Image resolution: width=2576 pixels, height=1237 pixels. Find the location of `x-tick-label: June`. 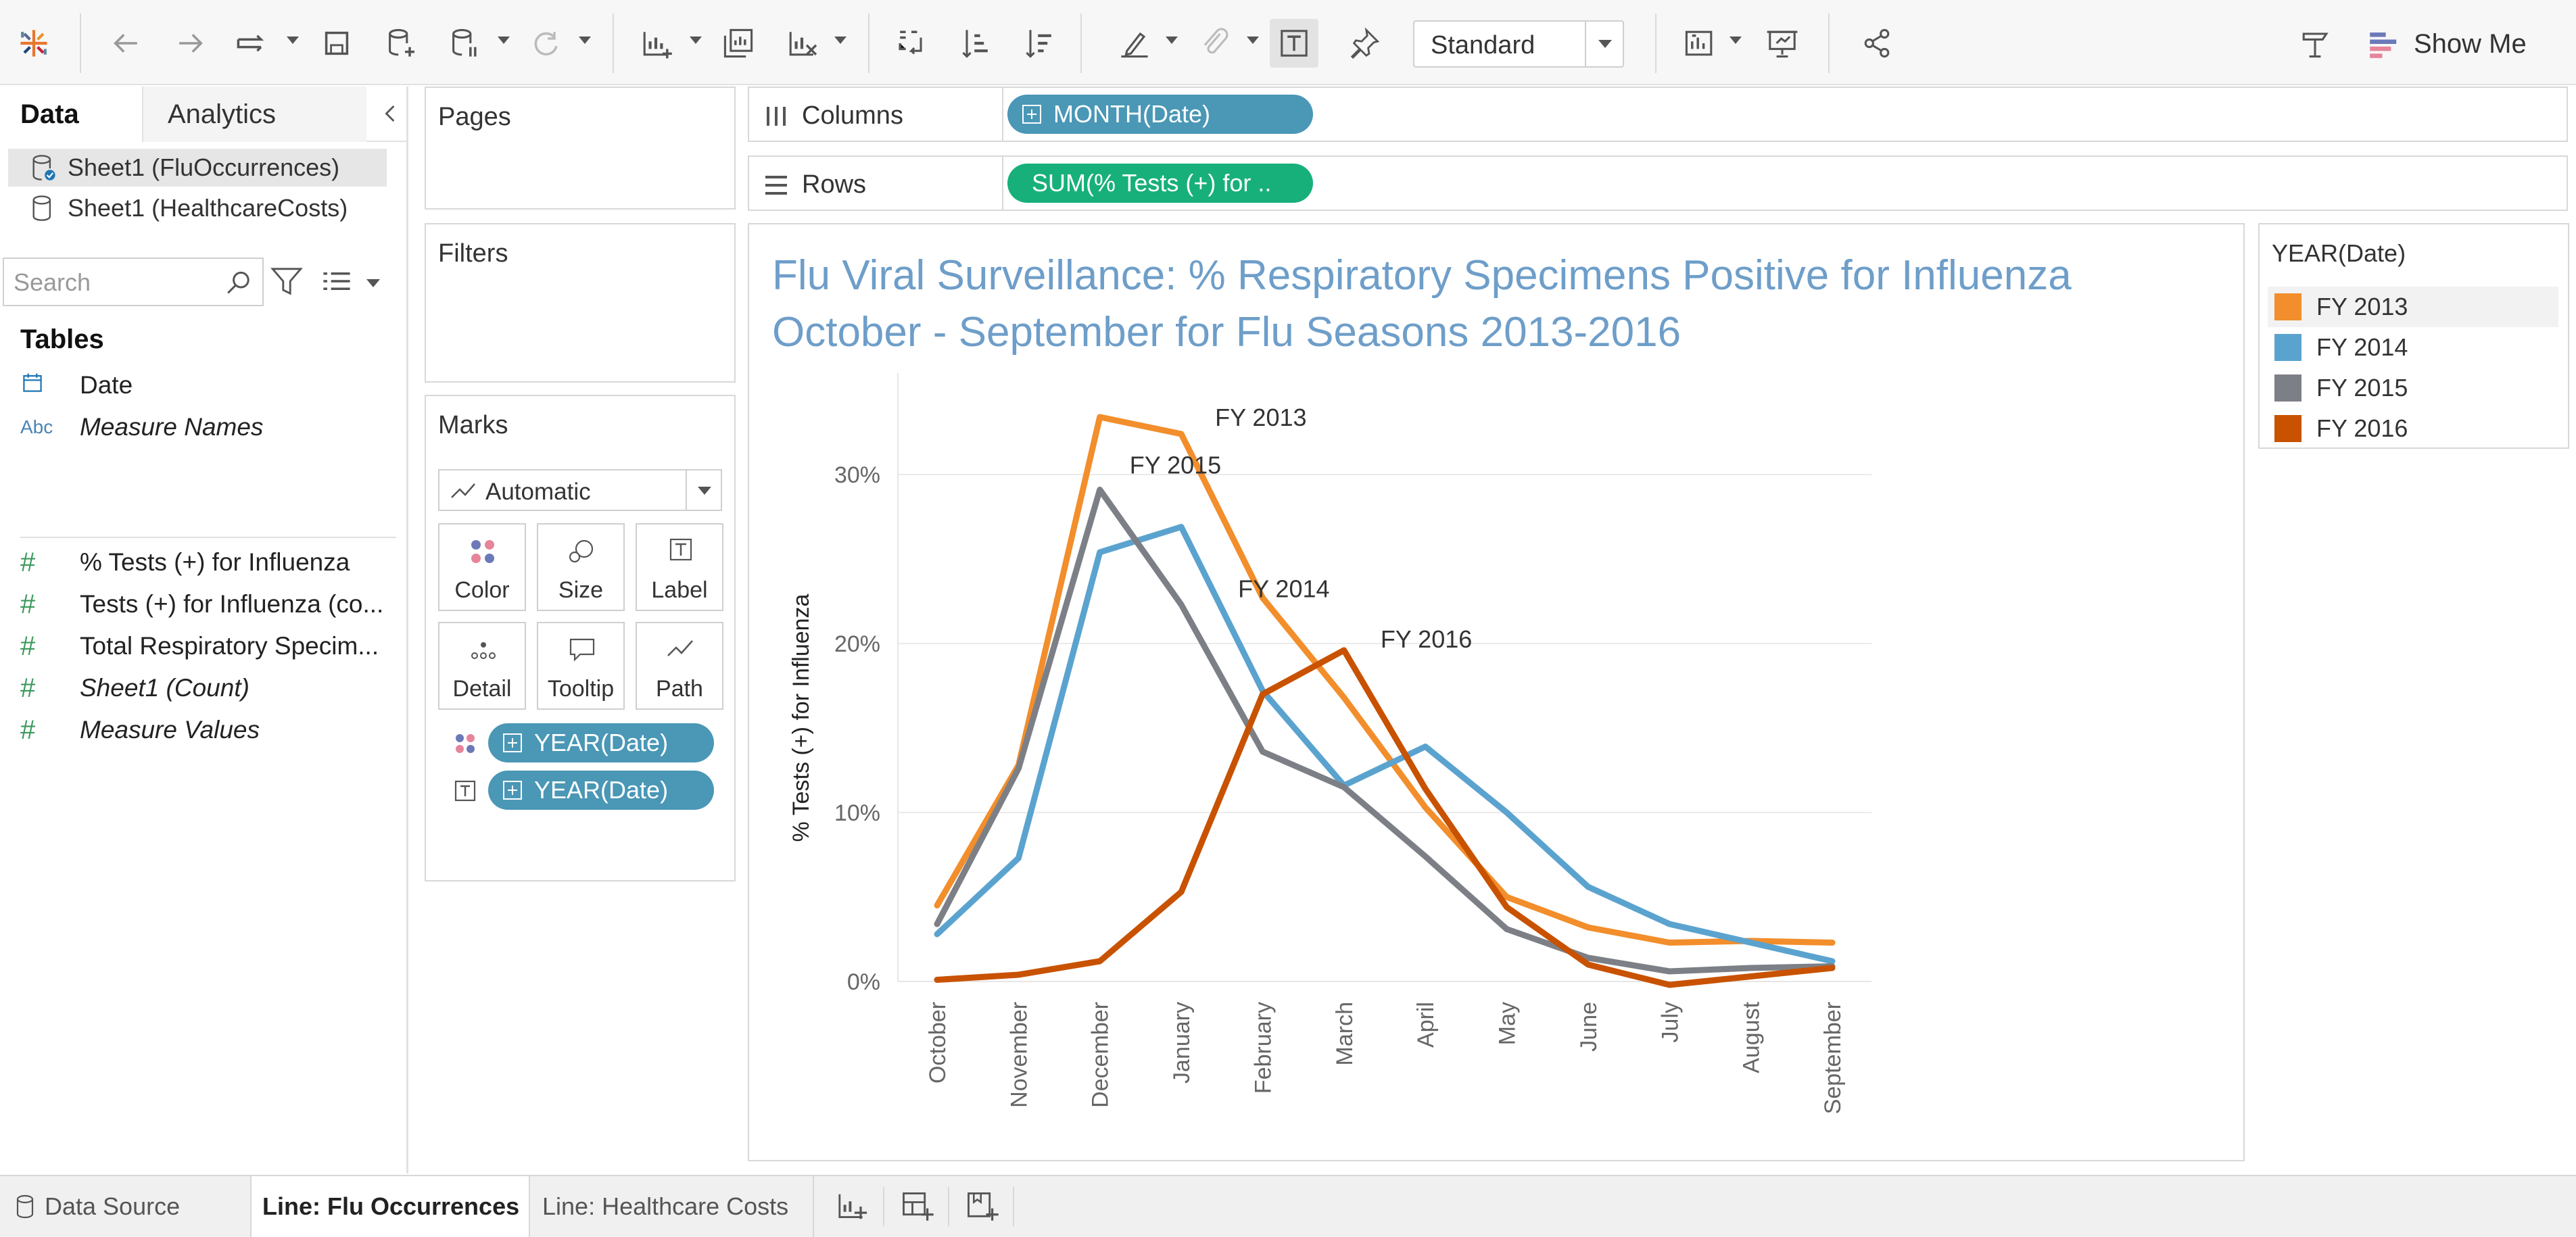

x-tick-label: June is located at coordinates (1589, 1027).